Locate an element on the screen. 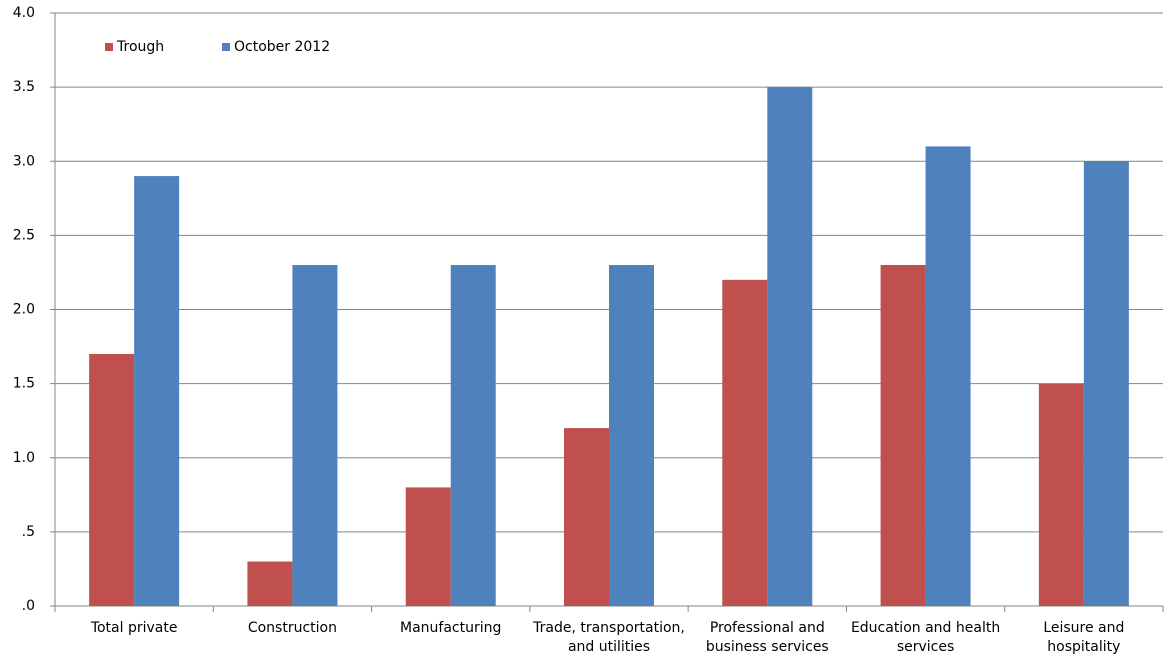 The width and height of the screenshot is (1165, 655). x-tick-label: Trade, transportation, and utilities is located at coordinates (608, 637).